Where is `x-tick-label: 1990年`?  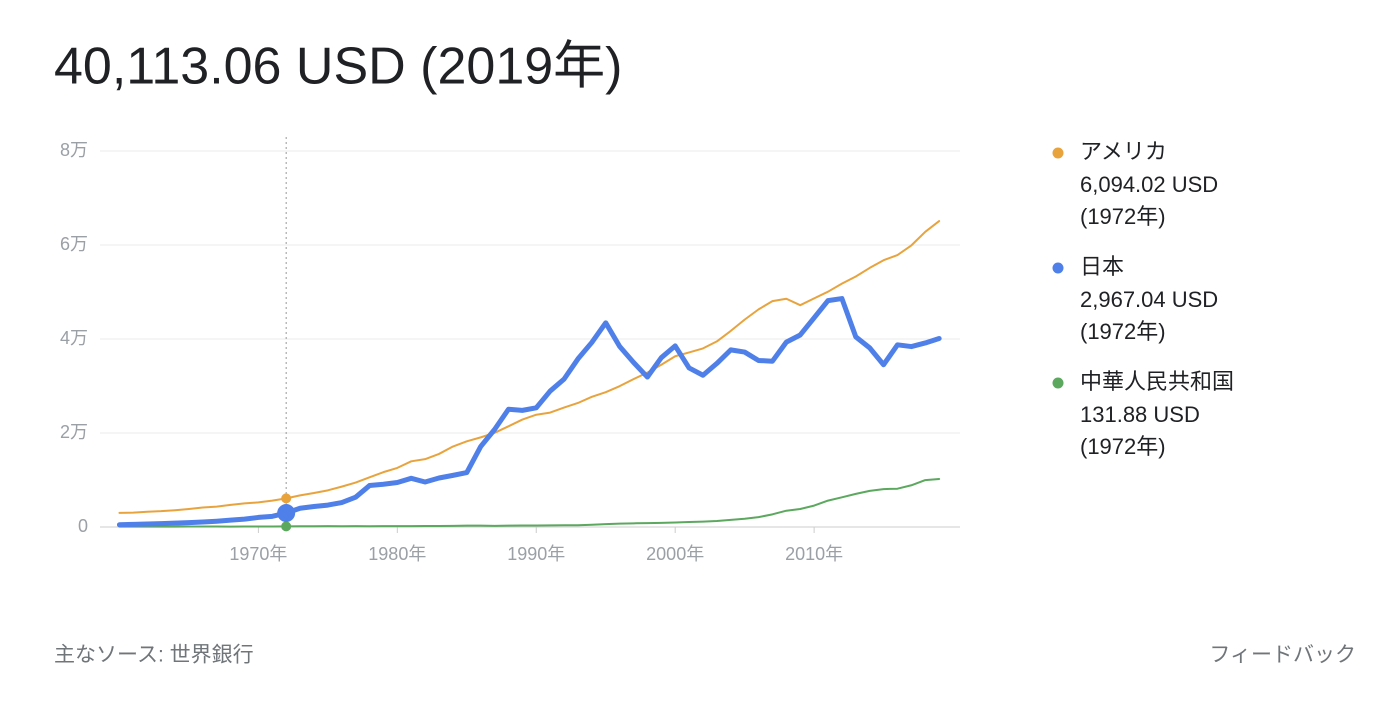 x-tick-label: 1990年 is located at coordinates (536, 554).